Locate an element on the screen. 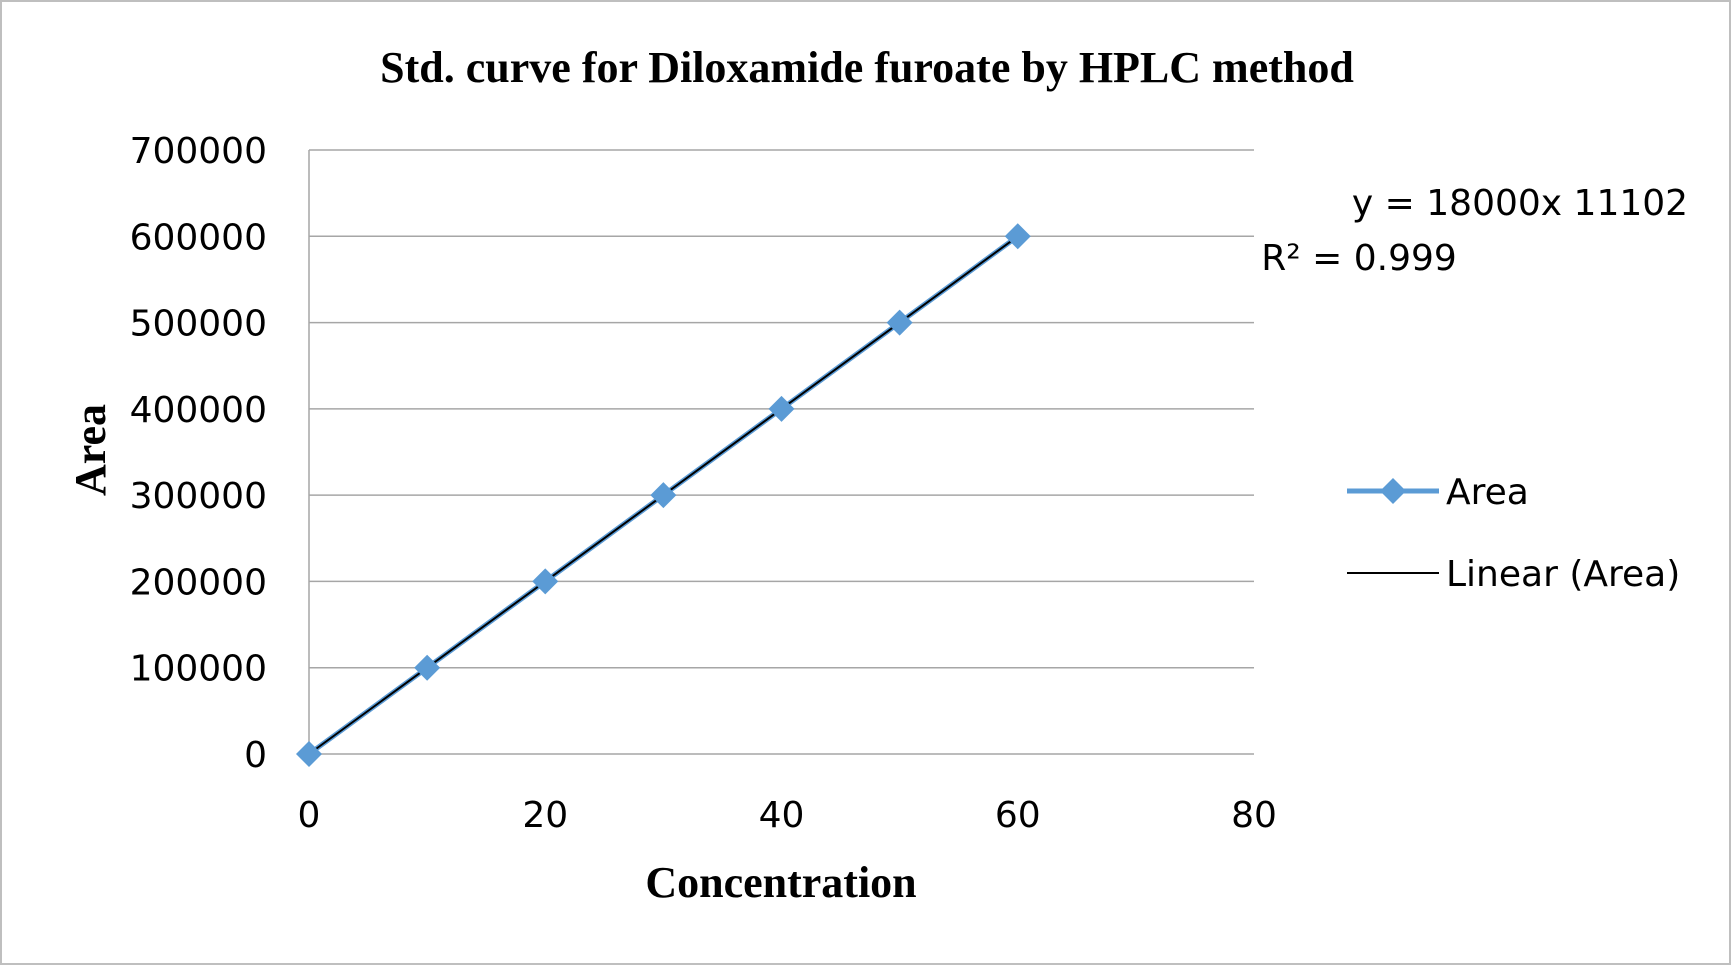 This screenshot has height=967, width=1731. x-tick-label: 20 is located at coordinates (545, 815).